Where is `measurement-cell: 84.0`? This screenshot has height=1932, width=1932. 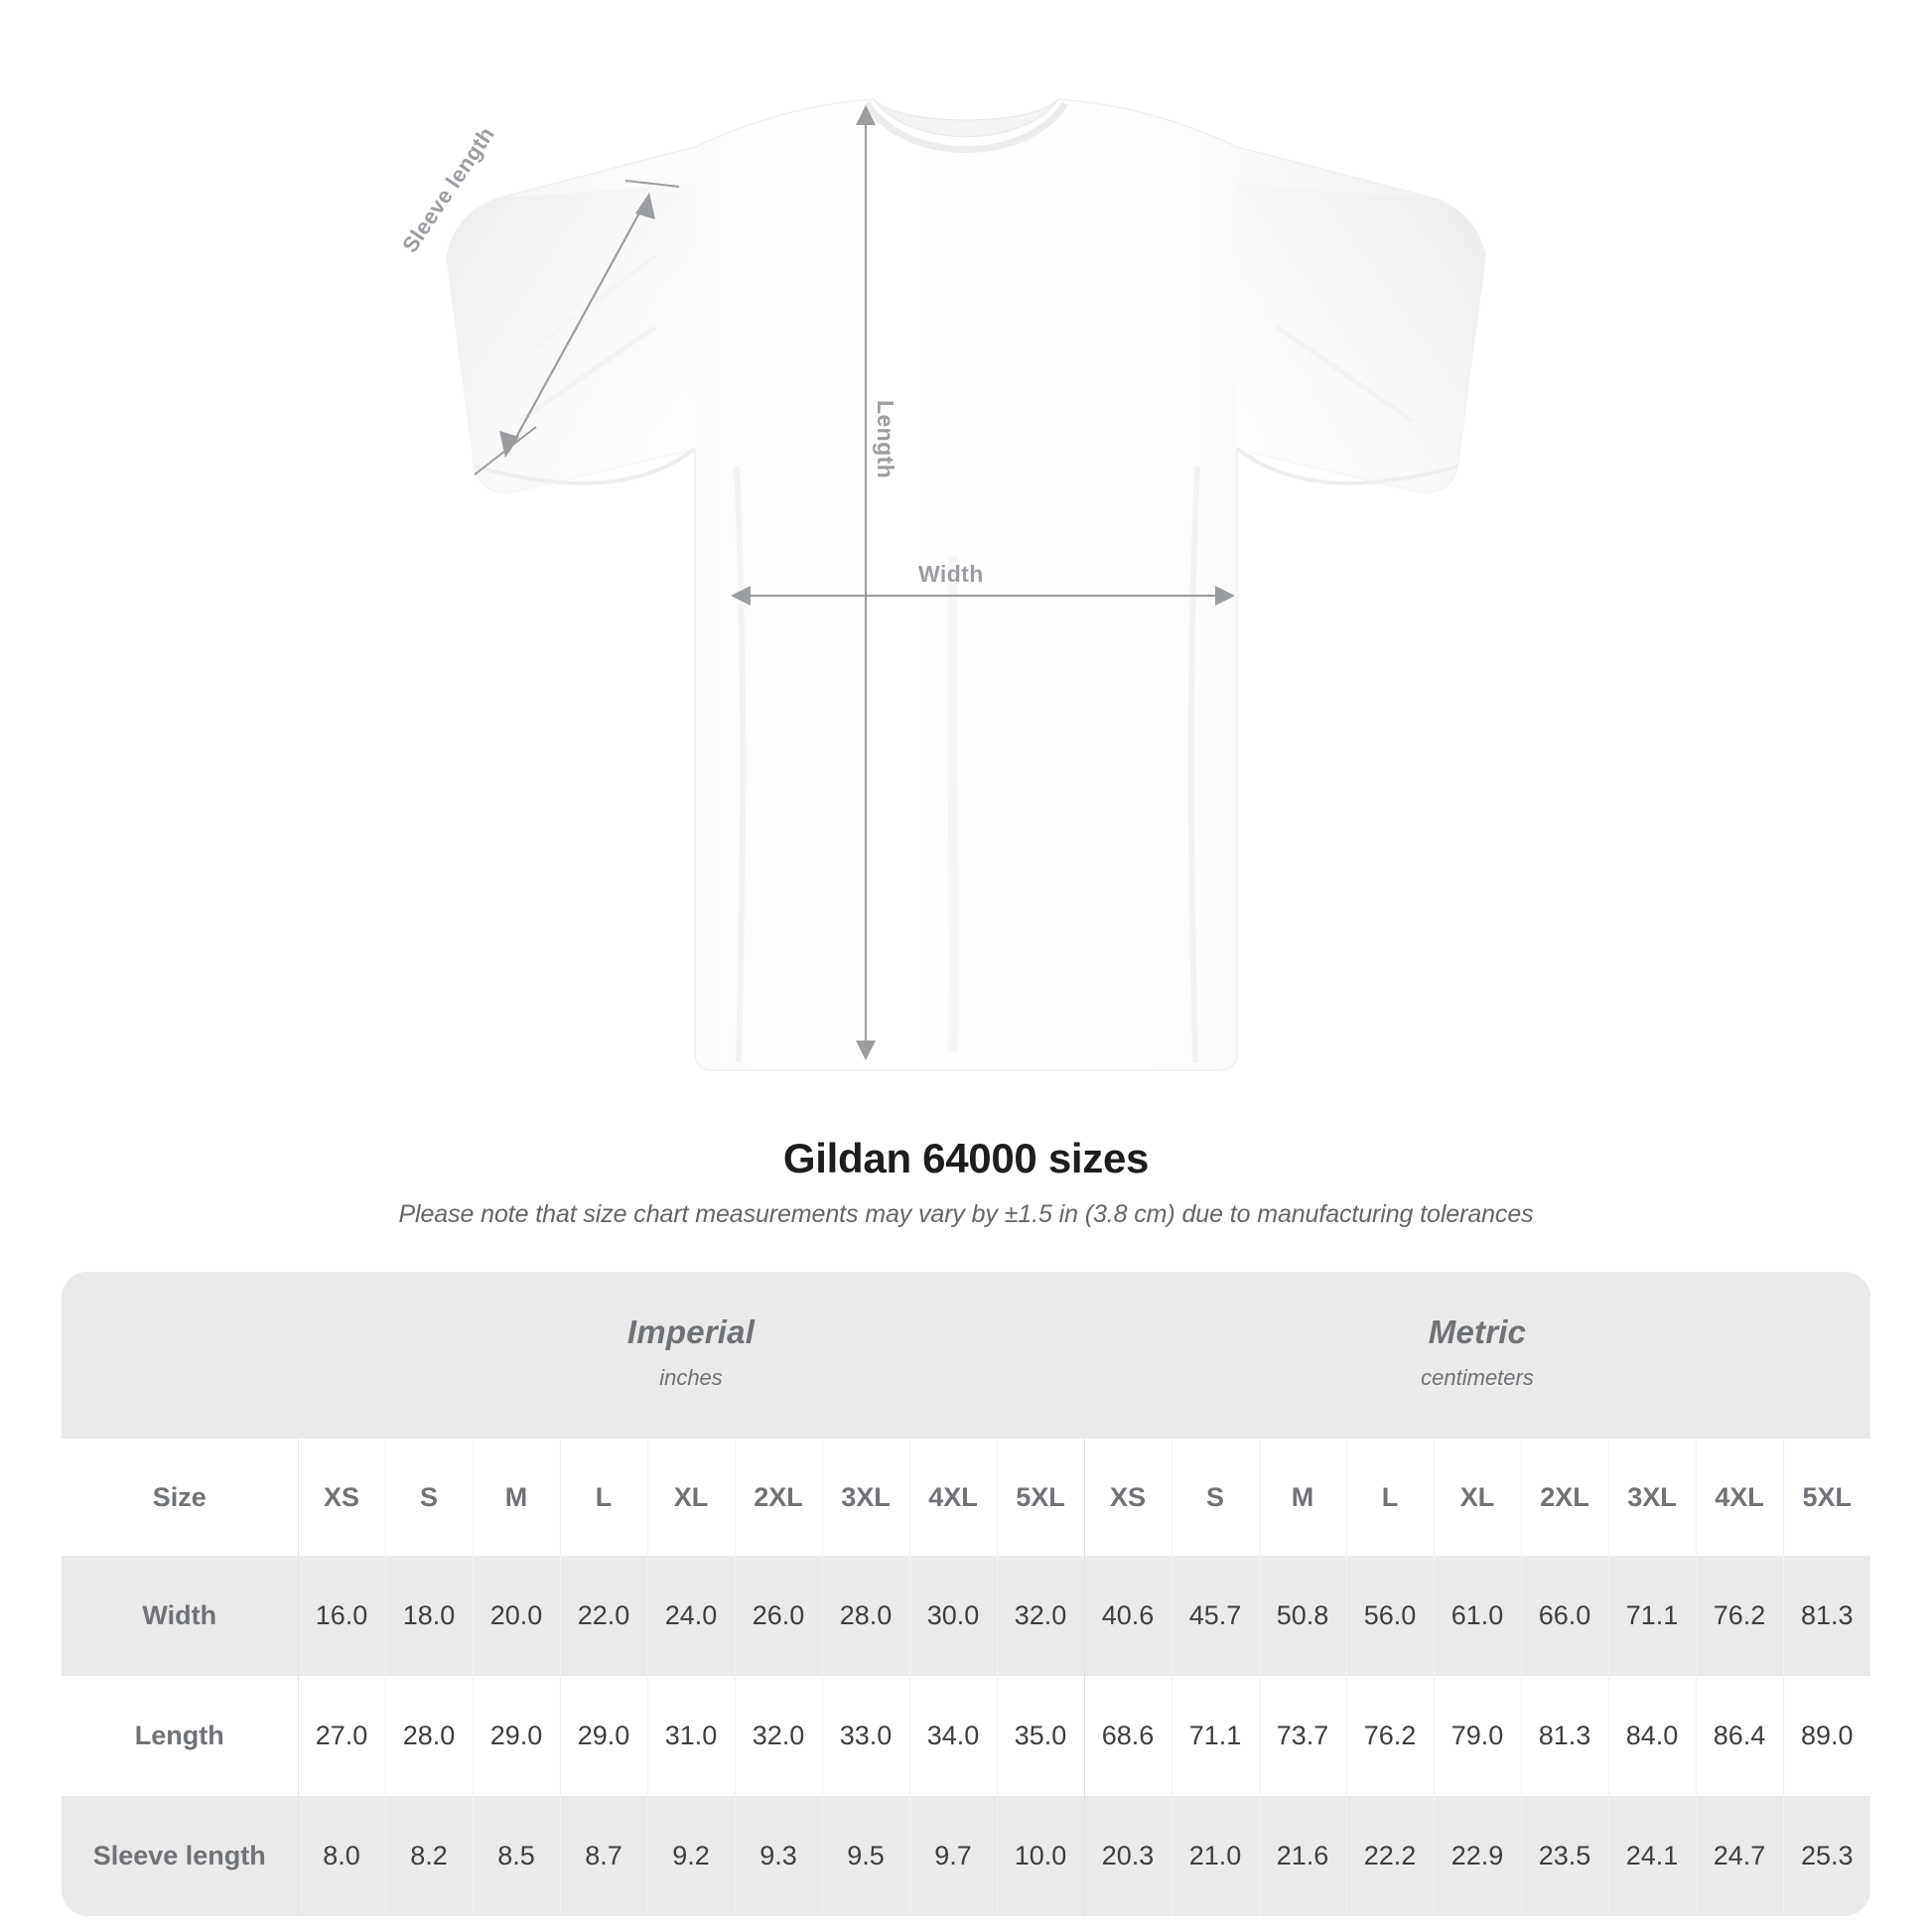
measurement-cell: 84.0 is located at coordinates (1652, 1736).